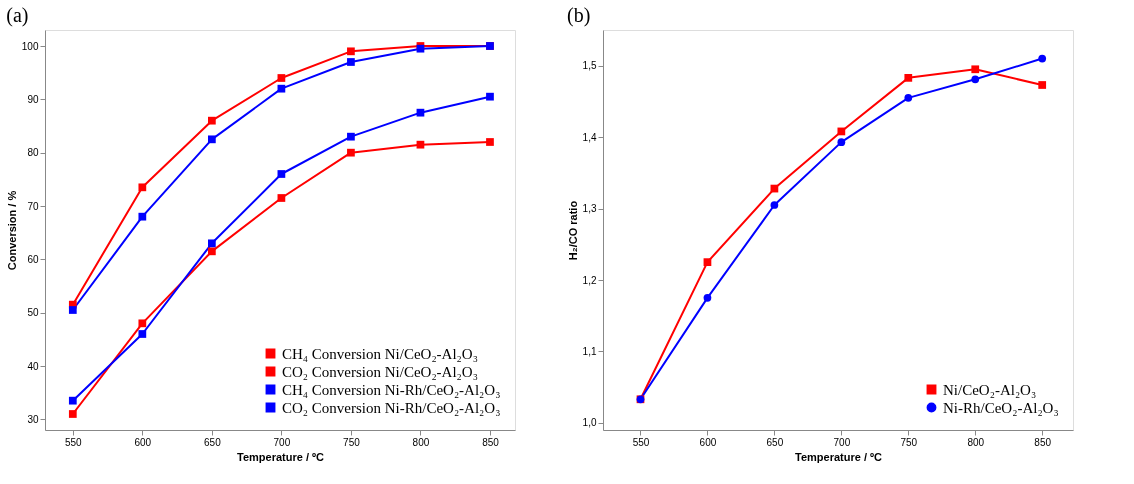 This screenshot has height=484, width=1134. Describe the element at coordinates (589, 137) in the screenshot. I see `y-tick-label: 1,4` at that location.